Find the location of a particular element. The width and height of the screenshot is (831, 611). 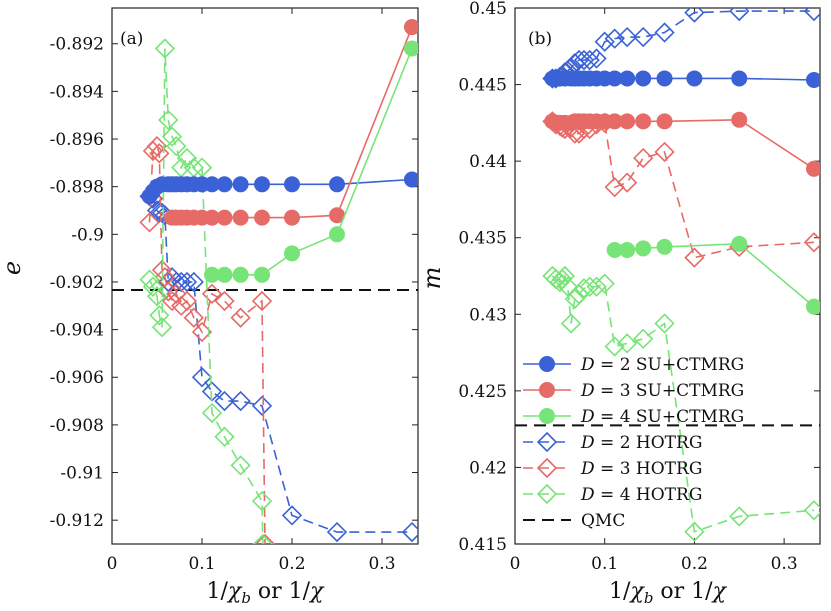

y-tick-label: -0.902 is located at coordinates (77, 283).